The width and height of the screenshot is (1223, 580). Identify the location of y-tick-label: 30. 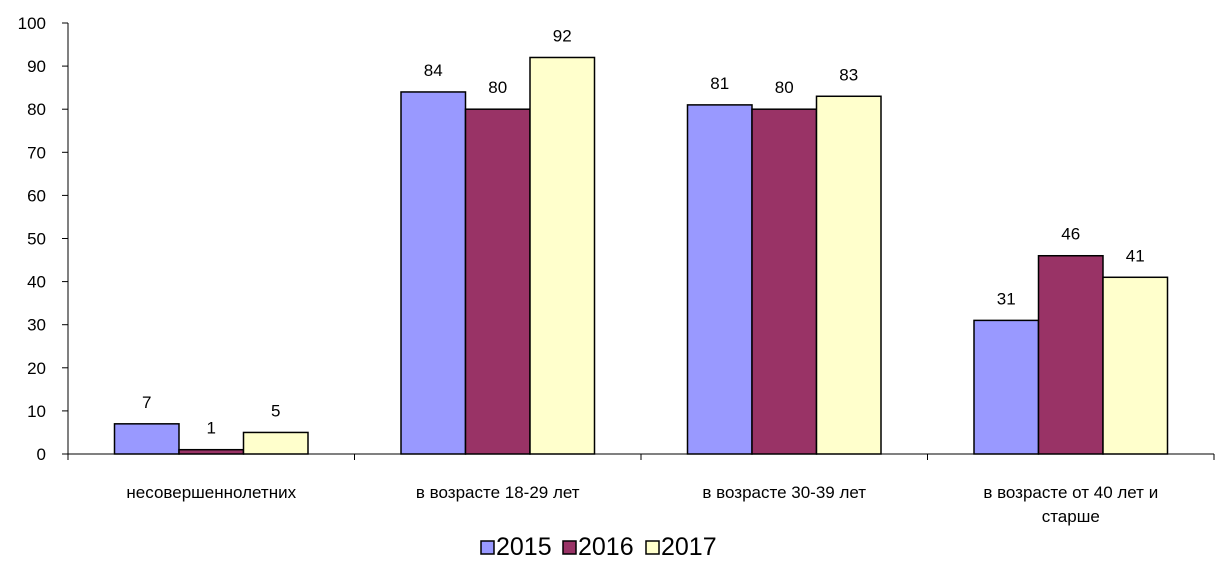
(36, 325).